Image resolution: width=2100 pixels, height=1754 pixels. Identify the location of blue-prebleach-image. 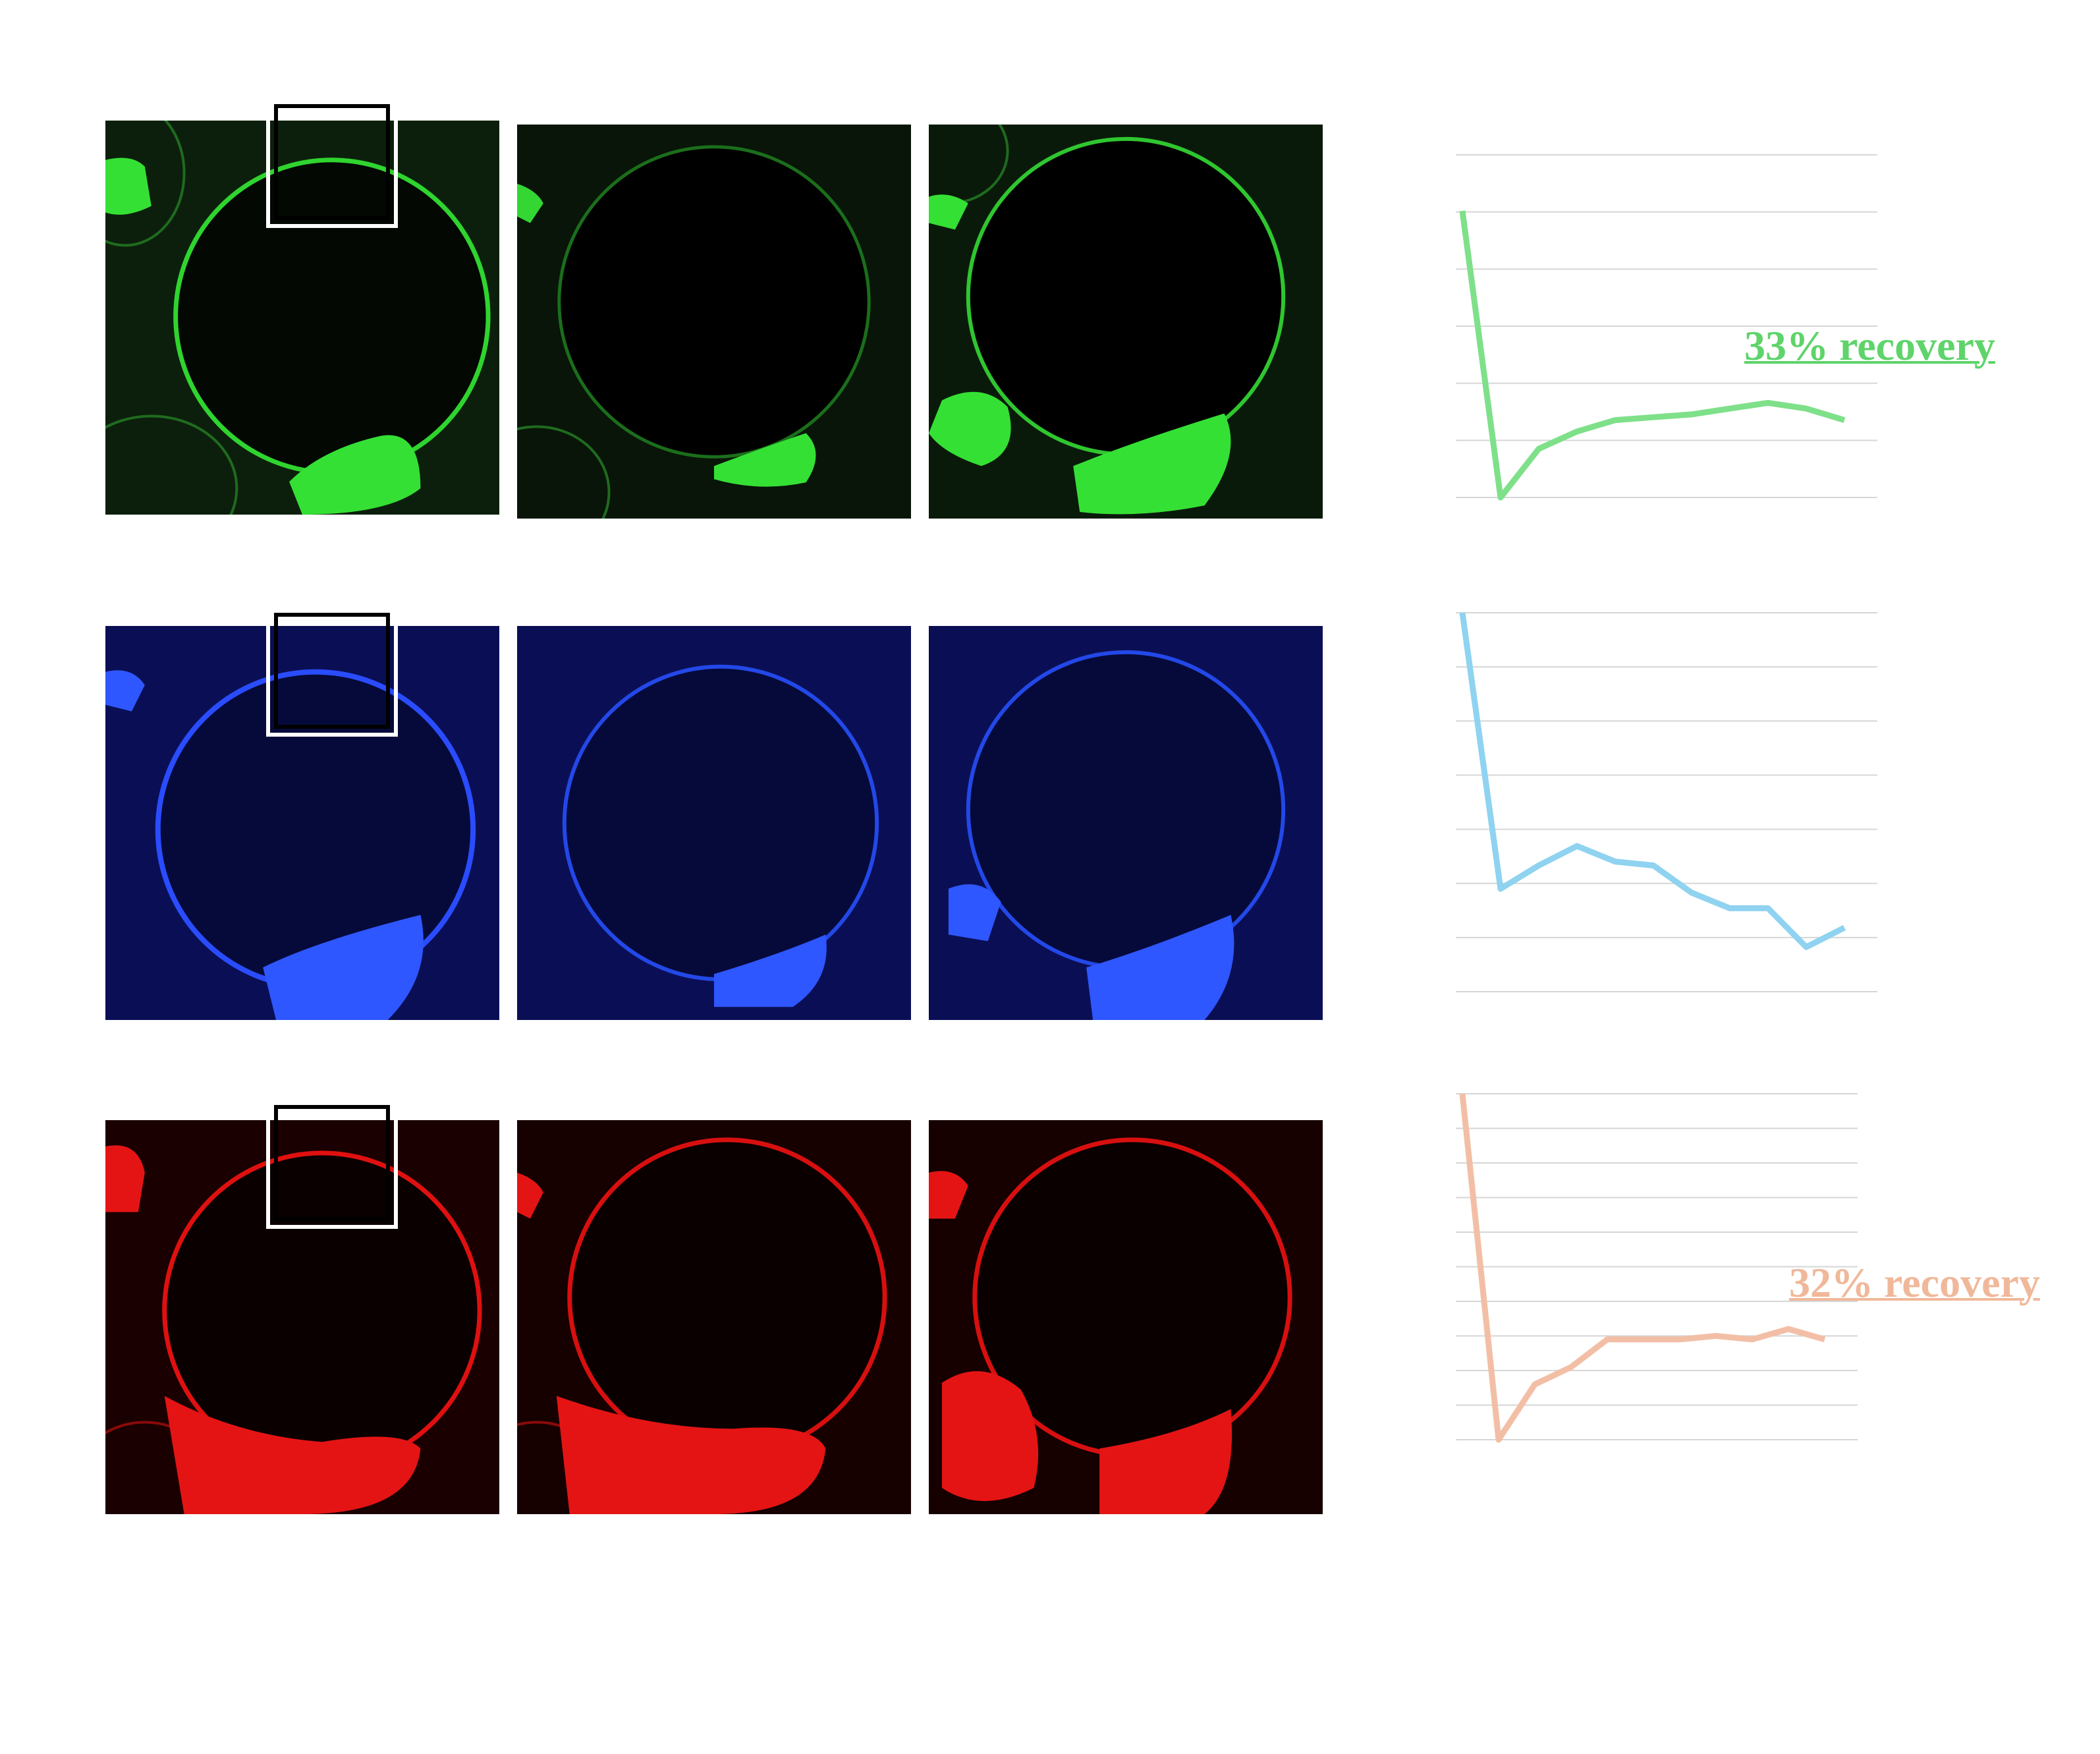
(302, 823).